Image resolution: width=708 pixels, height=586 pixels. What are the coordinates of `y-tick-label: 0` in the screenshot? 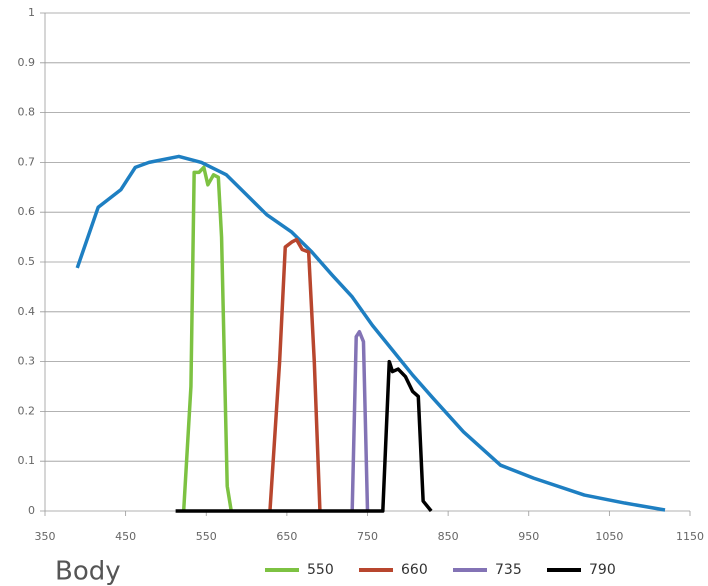 It's located at (31, 510).